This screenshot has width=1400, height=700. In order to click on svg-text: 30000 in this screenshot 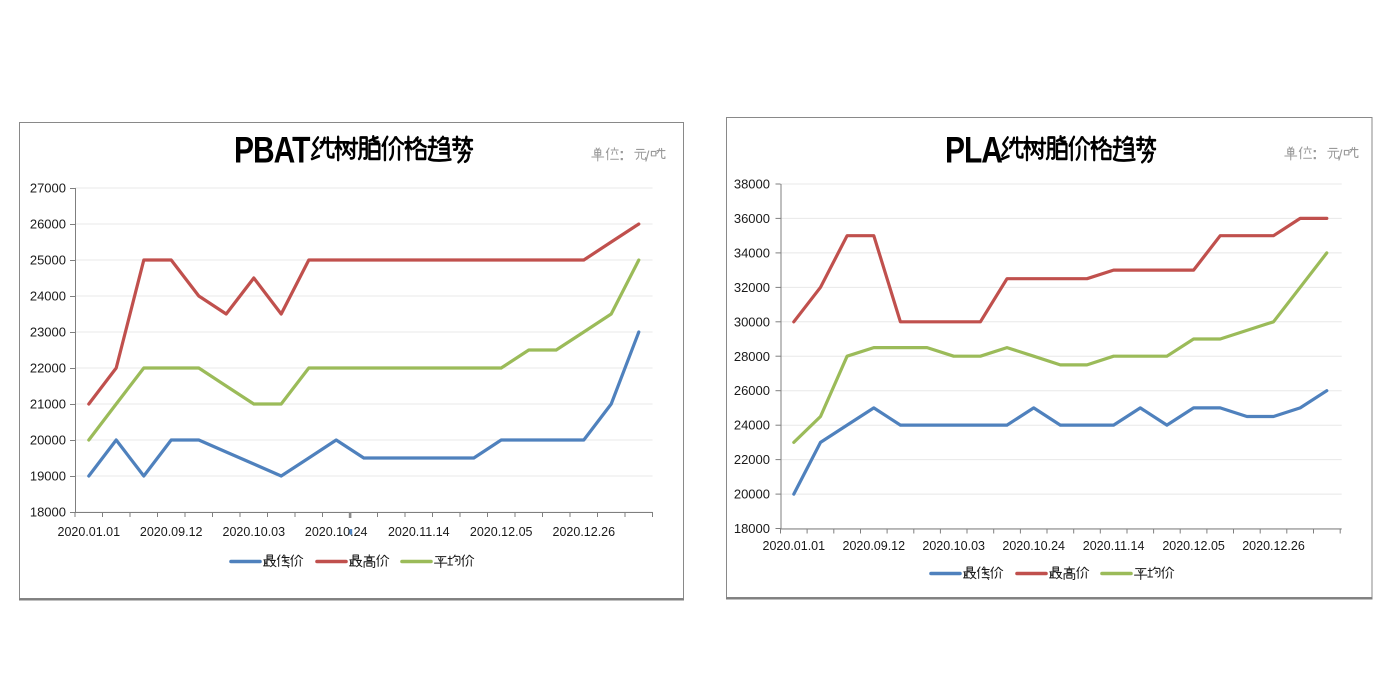, I will do `click(752, 321)`.